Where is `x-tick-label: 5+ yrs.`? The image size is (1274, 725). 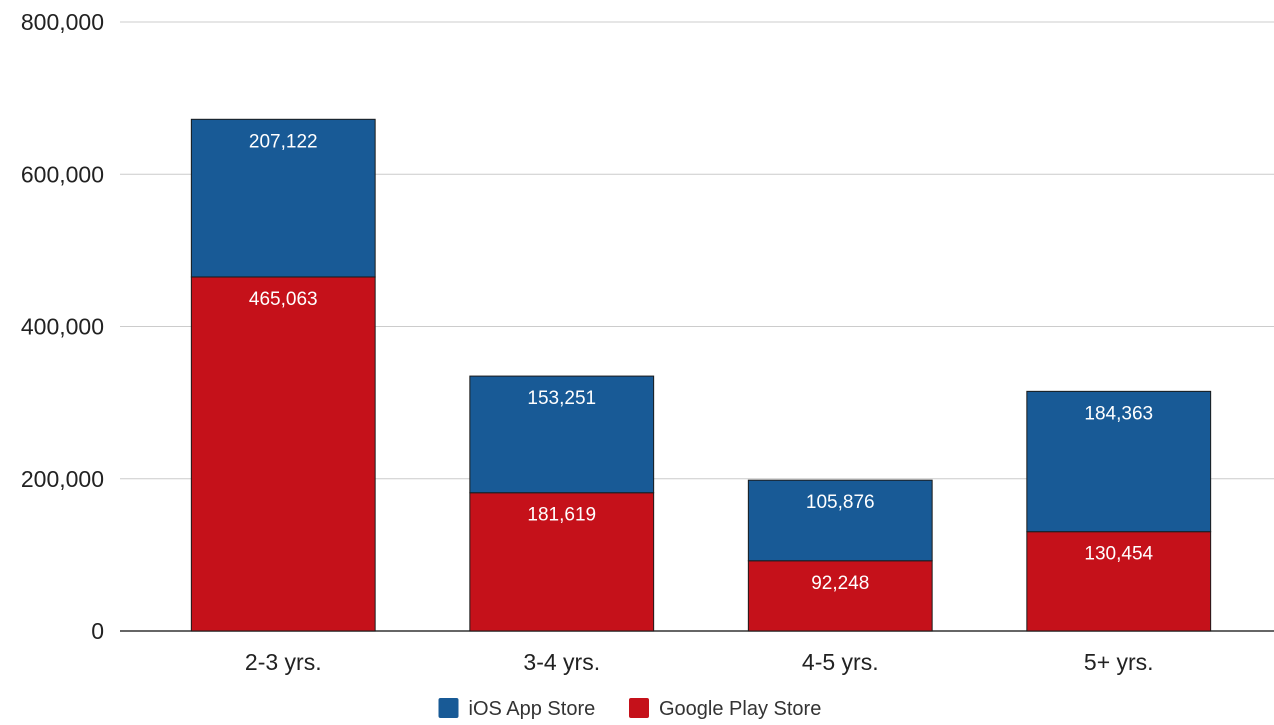 x-tick-label: 5+ yrs. is located at coordinates (1119, 662).